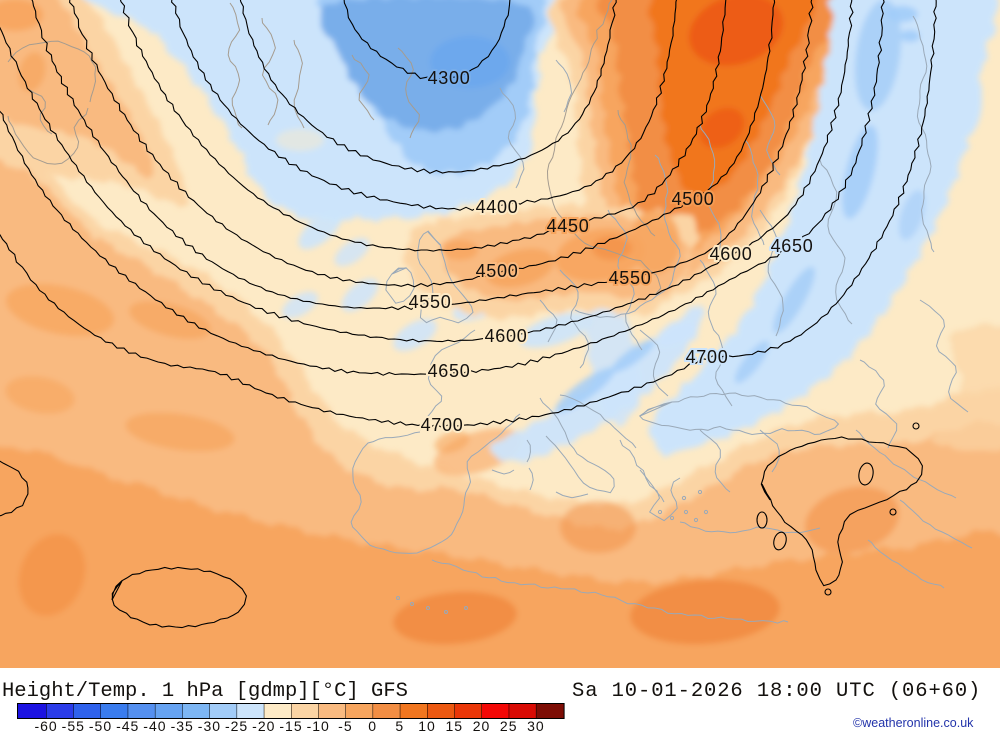 Image resolution: width=1000 pixels, height=733 pixels. Describe the element at coordinates (482, 725) in the screenshot. I see `svg-text: 20` at that location.